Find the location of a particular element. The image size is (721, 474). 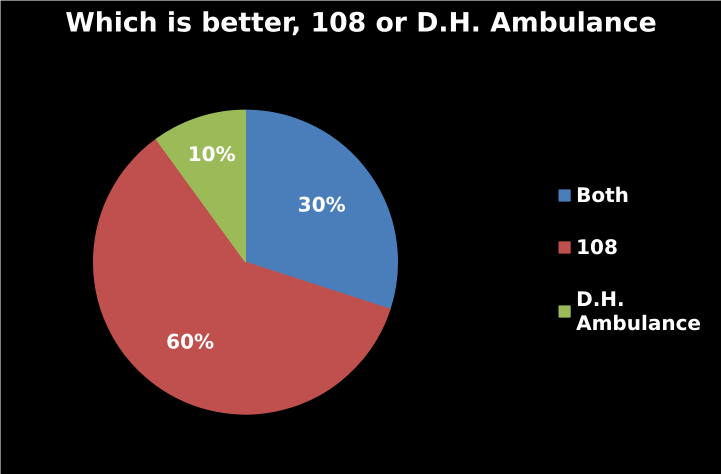

legend-label: D.H. Ambulance is located at coordinates (638, 310).